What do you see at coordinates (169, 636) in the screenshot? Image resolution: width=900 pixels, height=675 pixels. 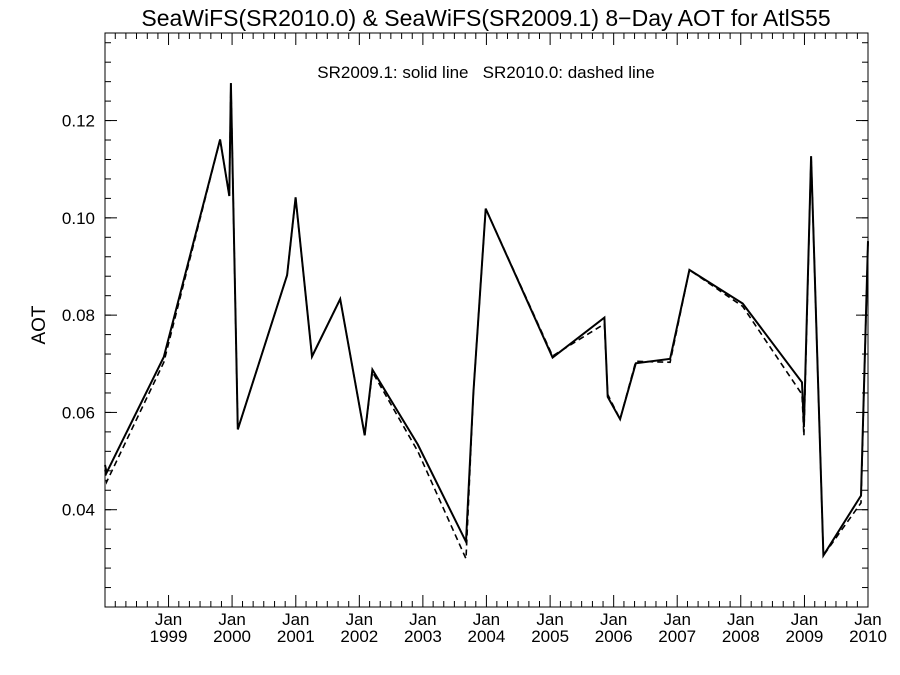 I see `x-tick-year-label: 1999` at bounding box center [169, 636].